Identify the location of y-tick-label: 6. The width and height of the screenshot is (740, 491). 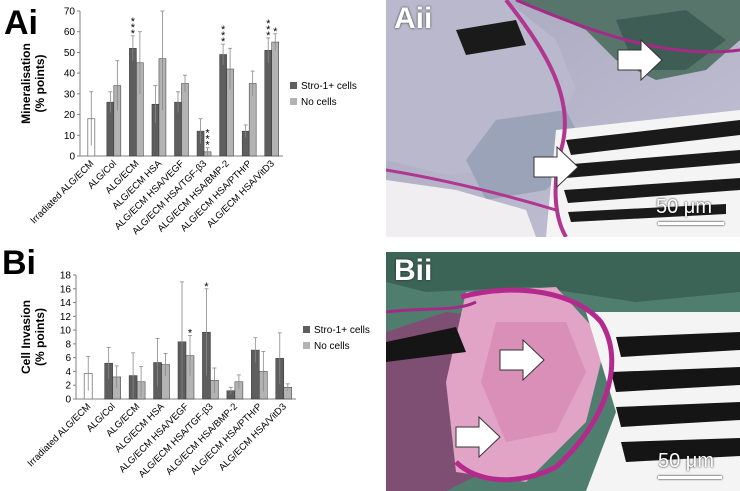
(68, 358).